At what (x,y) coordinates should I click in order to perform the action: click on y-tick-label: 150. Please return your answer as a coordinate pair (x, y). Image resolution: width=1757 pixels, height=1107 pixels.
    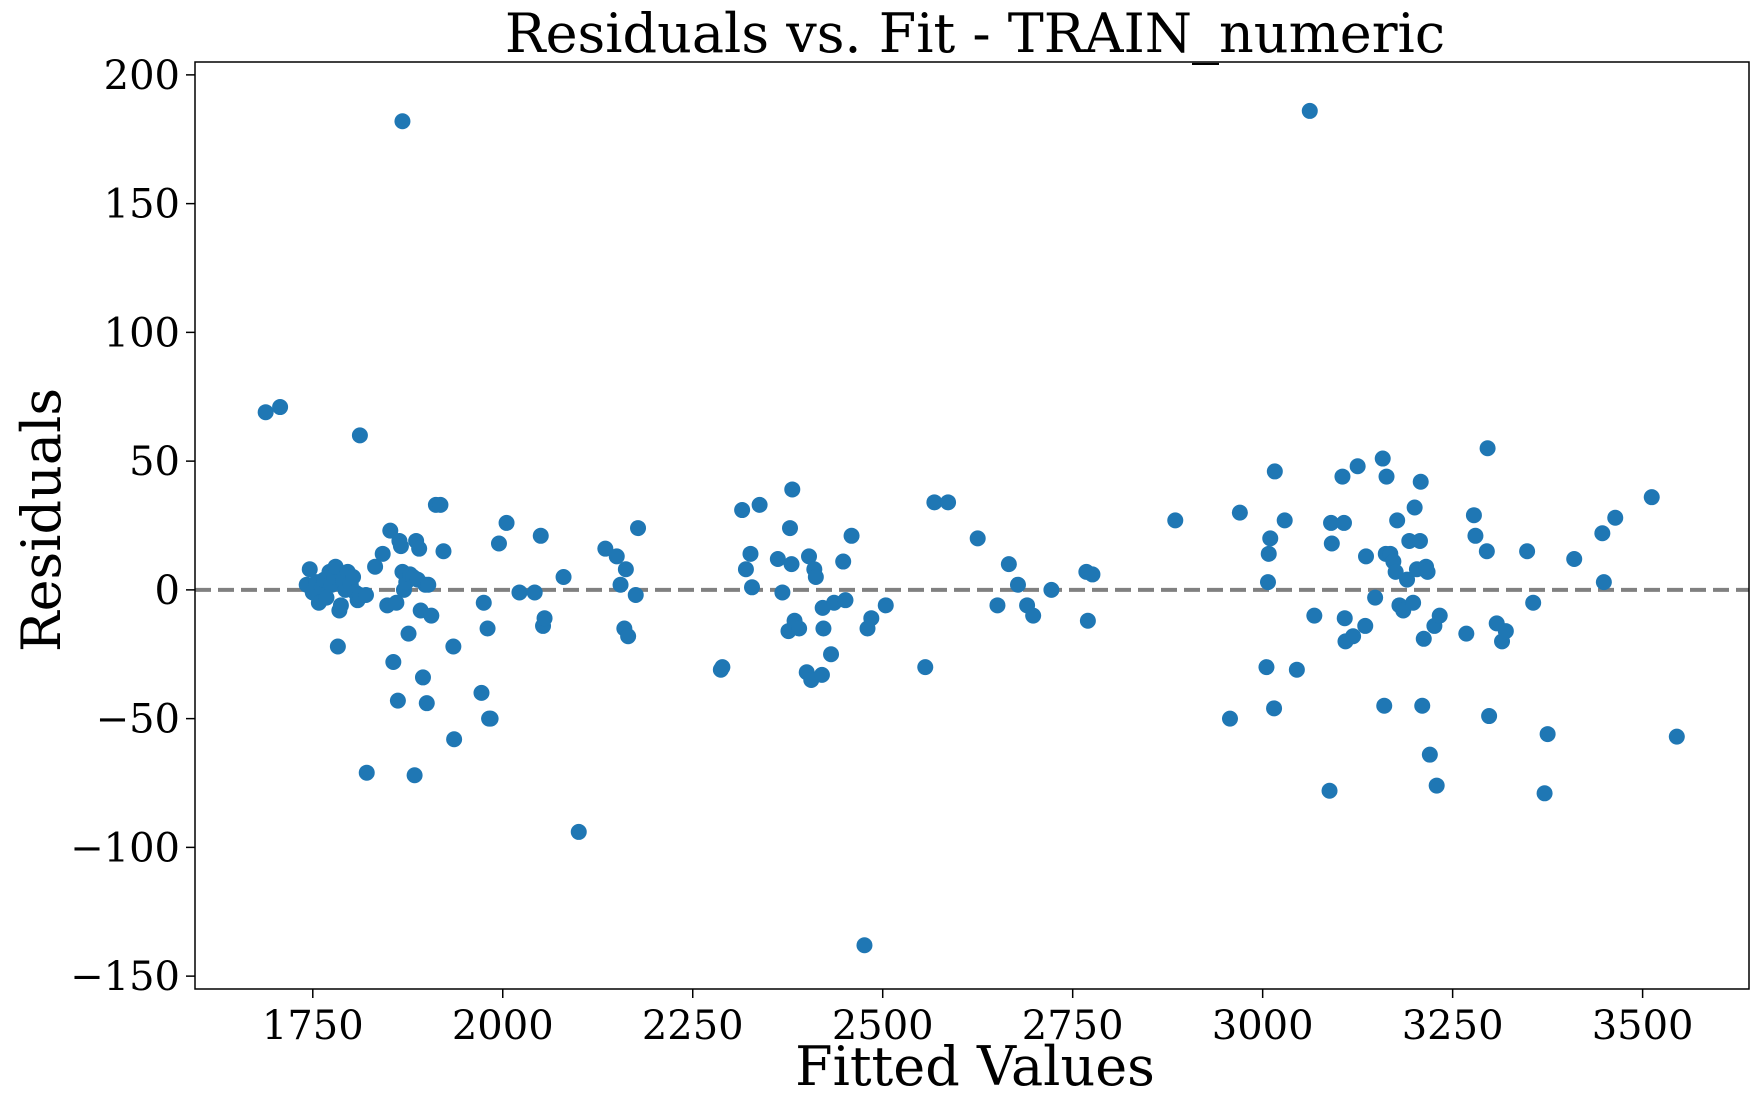
    Looking at the image, I should click on (142, 205).